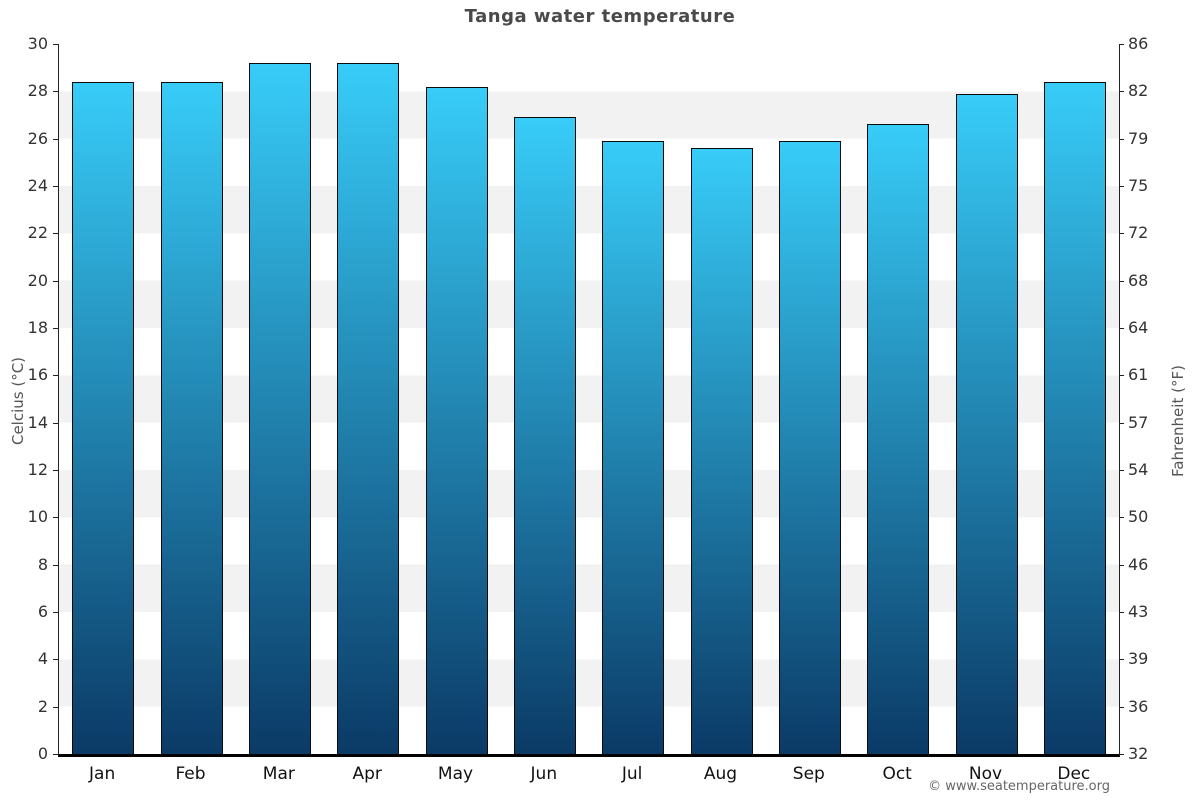 The width and height of the screenshot is (1200, 800). What do you see at coordinates (1074, 774) in the screenshot?
I see `month-label-dec: Dec` at bounding box center [1074, 774].